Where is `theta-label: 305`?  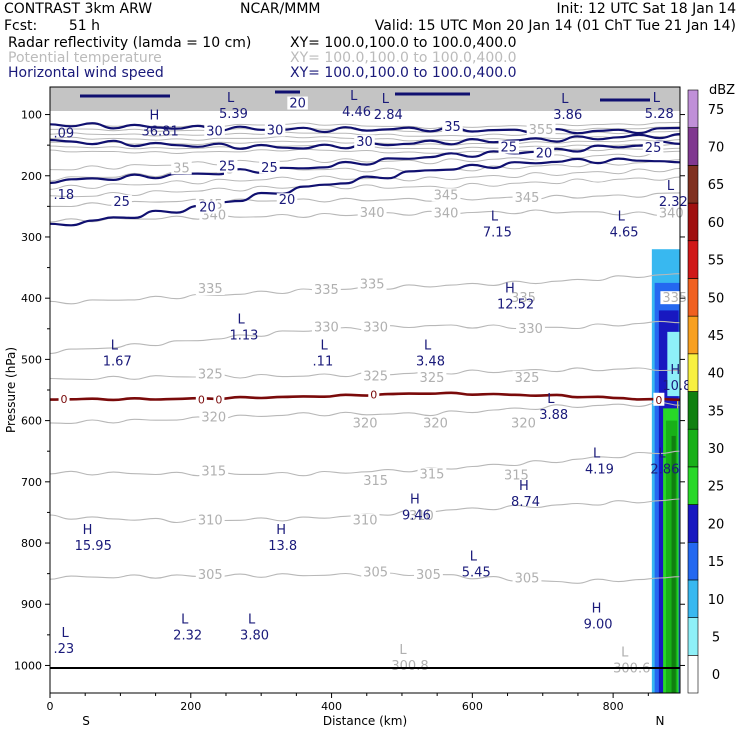 theta-label: 305 is located at coordinates (210, 575).